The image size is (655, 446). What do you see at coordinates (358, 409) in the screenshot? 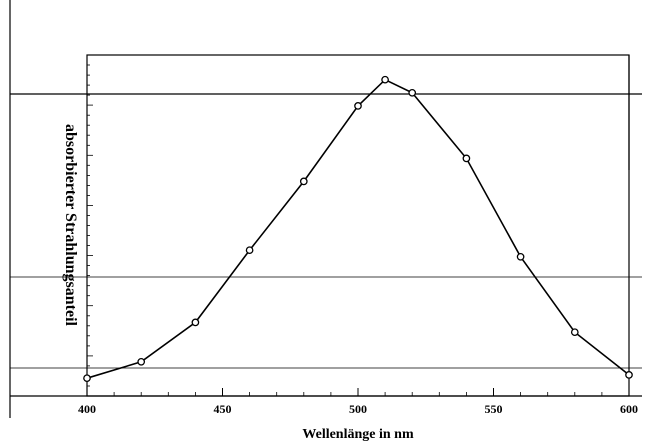
I see `x-tick-label: 500` at bounding box center [358, 409].